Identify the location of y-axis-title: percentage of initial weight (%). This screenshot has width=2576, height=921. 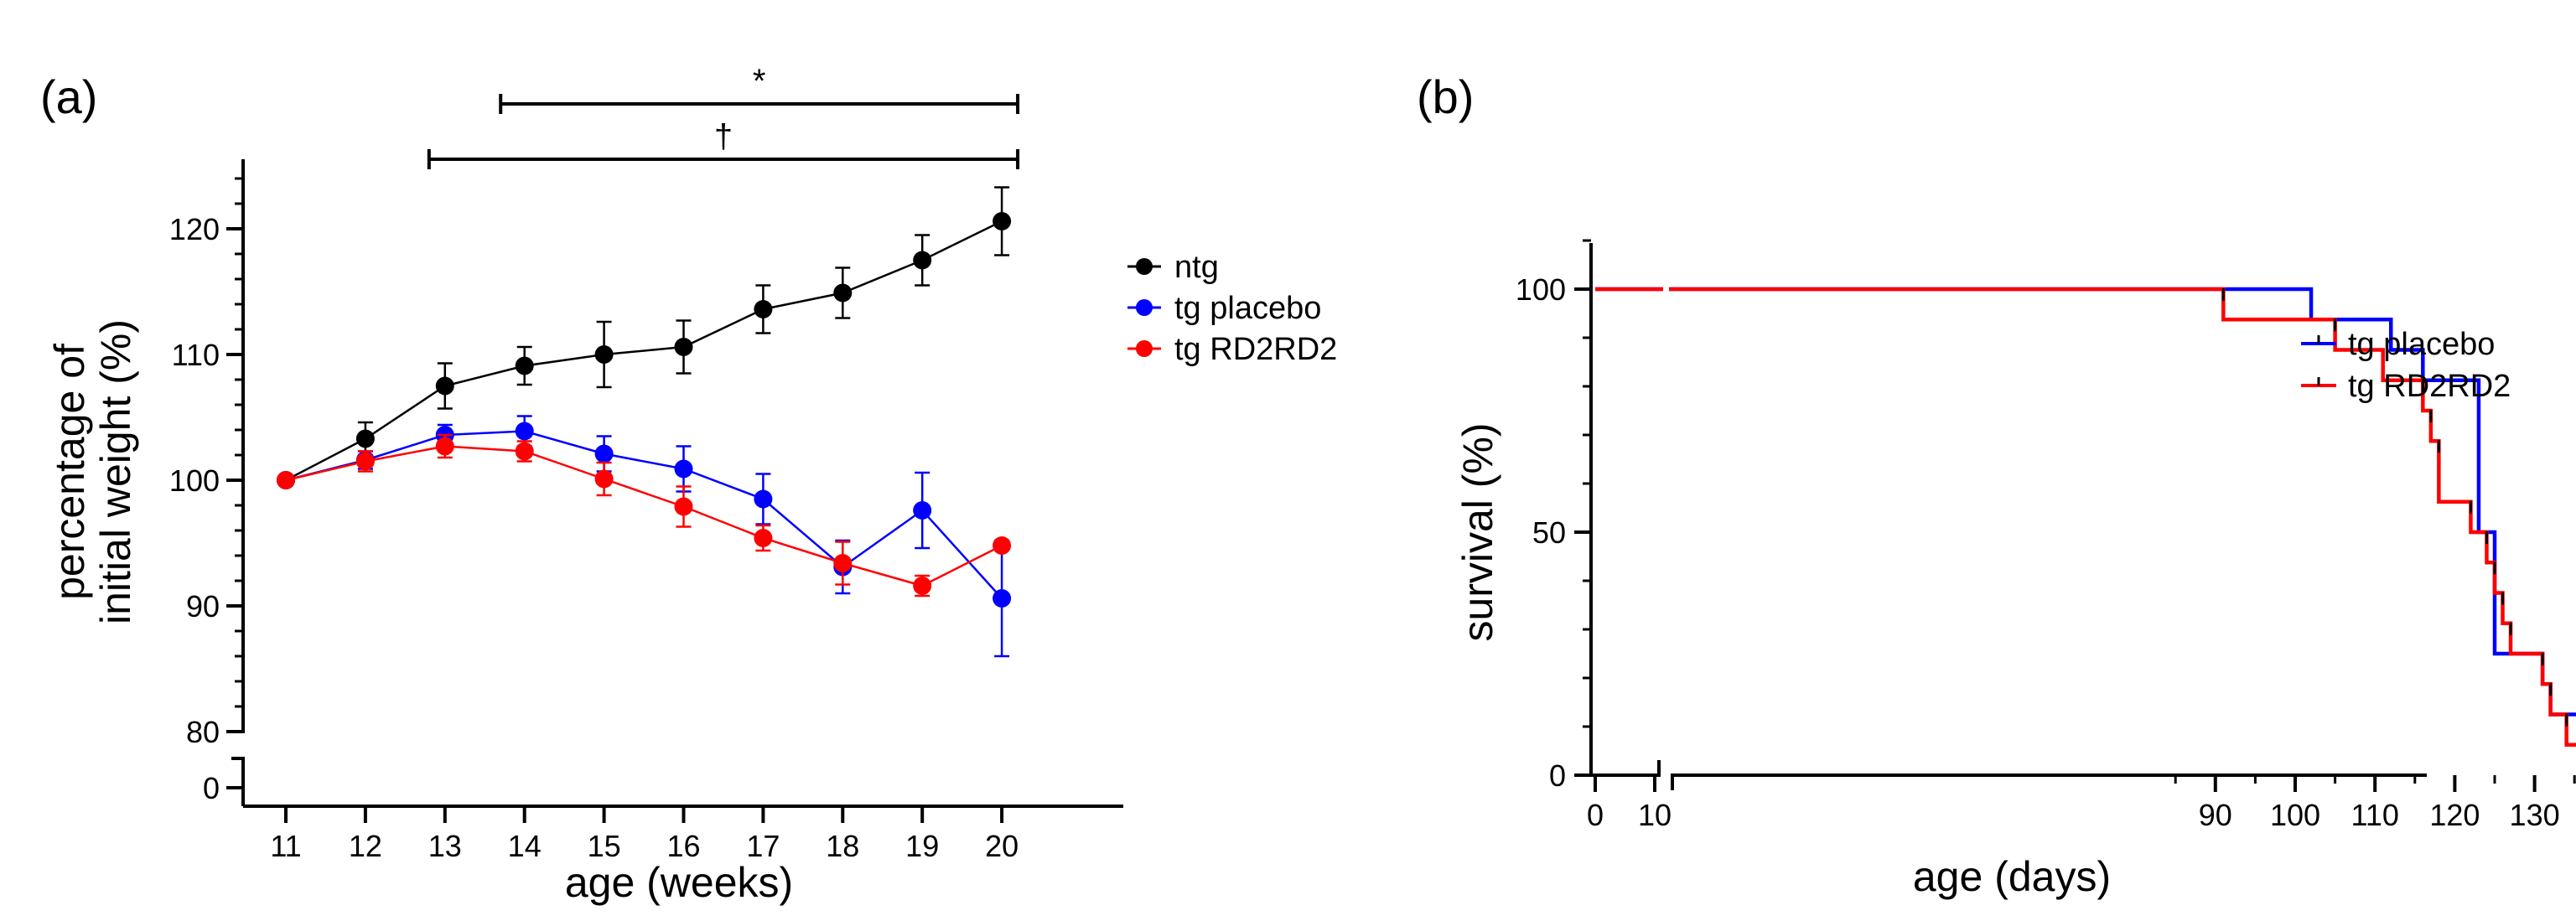
(92, 471).